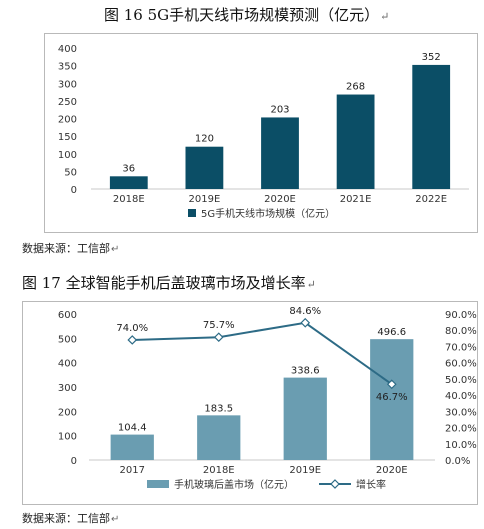 Image resolution: width=484 pixels, height=529 pixels. What do you see at coordinates (67, 120) in the screenshot?
I see `y-tick-label: 200` at bounding box center [67, 120].